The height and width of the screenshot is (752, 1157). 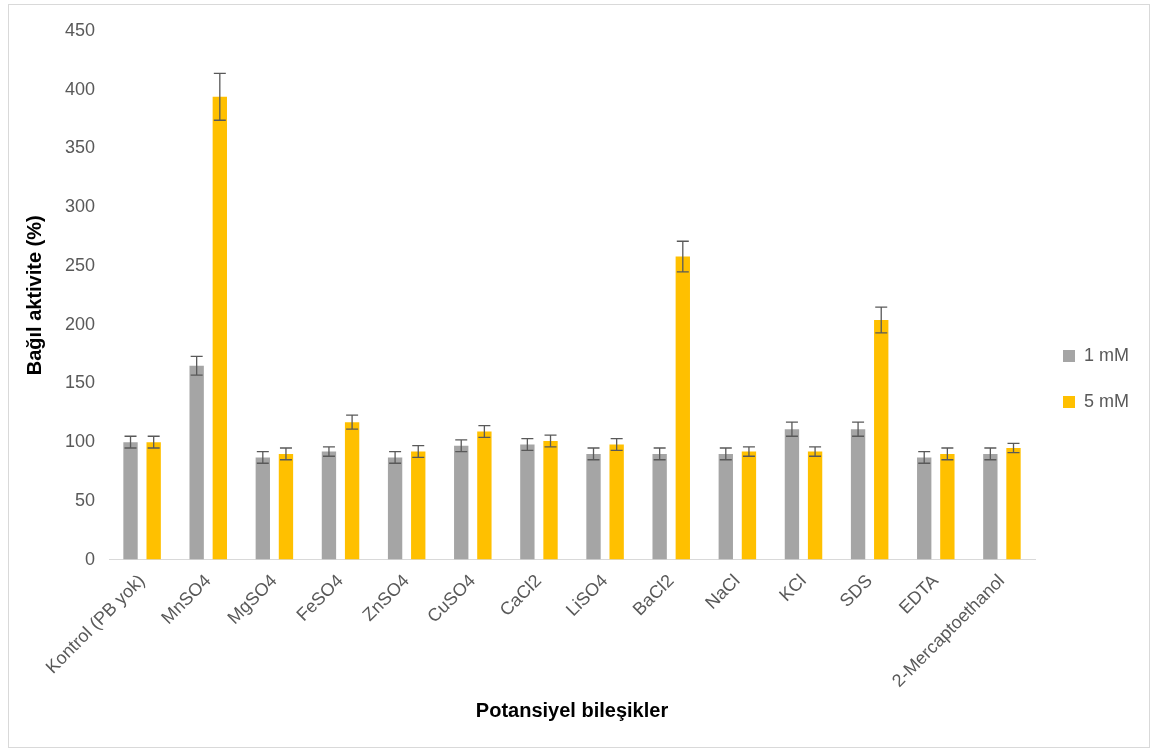 I want to click on y-tick-label: 350, so click(x=80, y=147).